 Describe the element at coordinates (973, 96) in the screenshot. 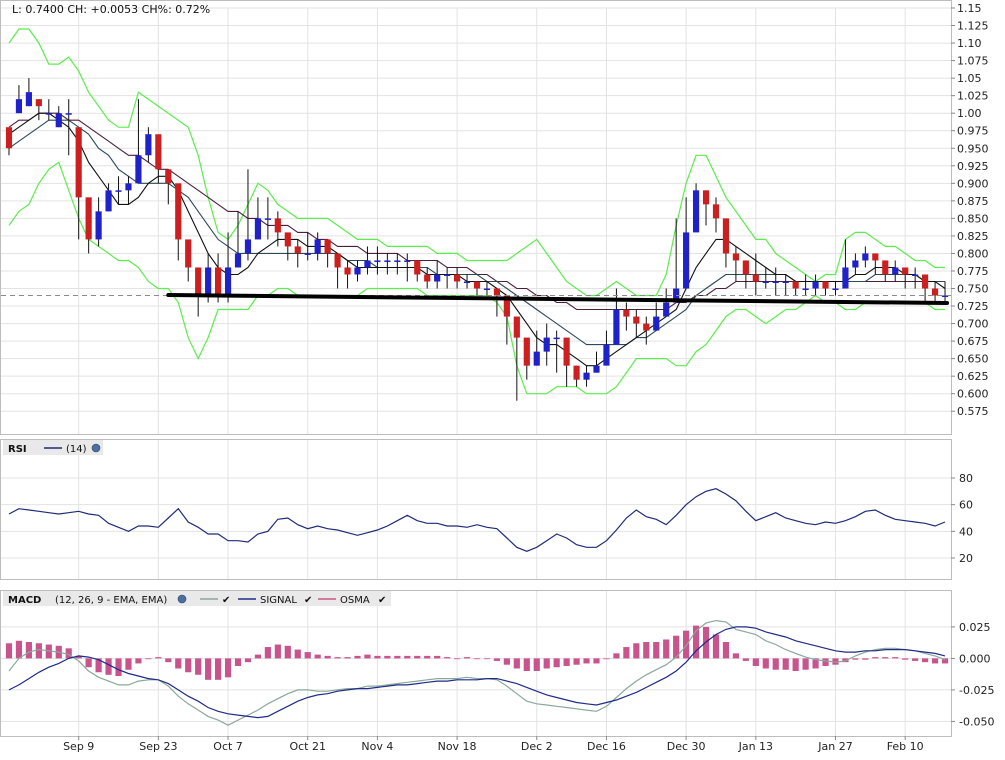

I see `price-tick-label: 1.025` at that location.